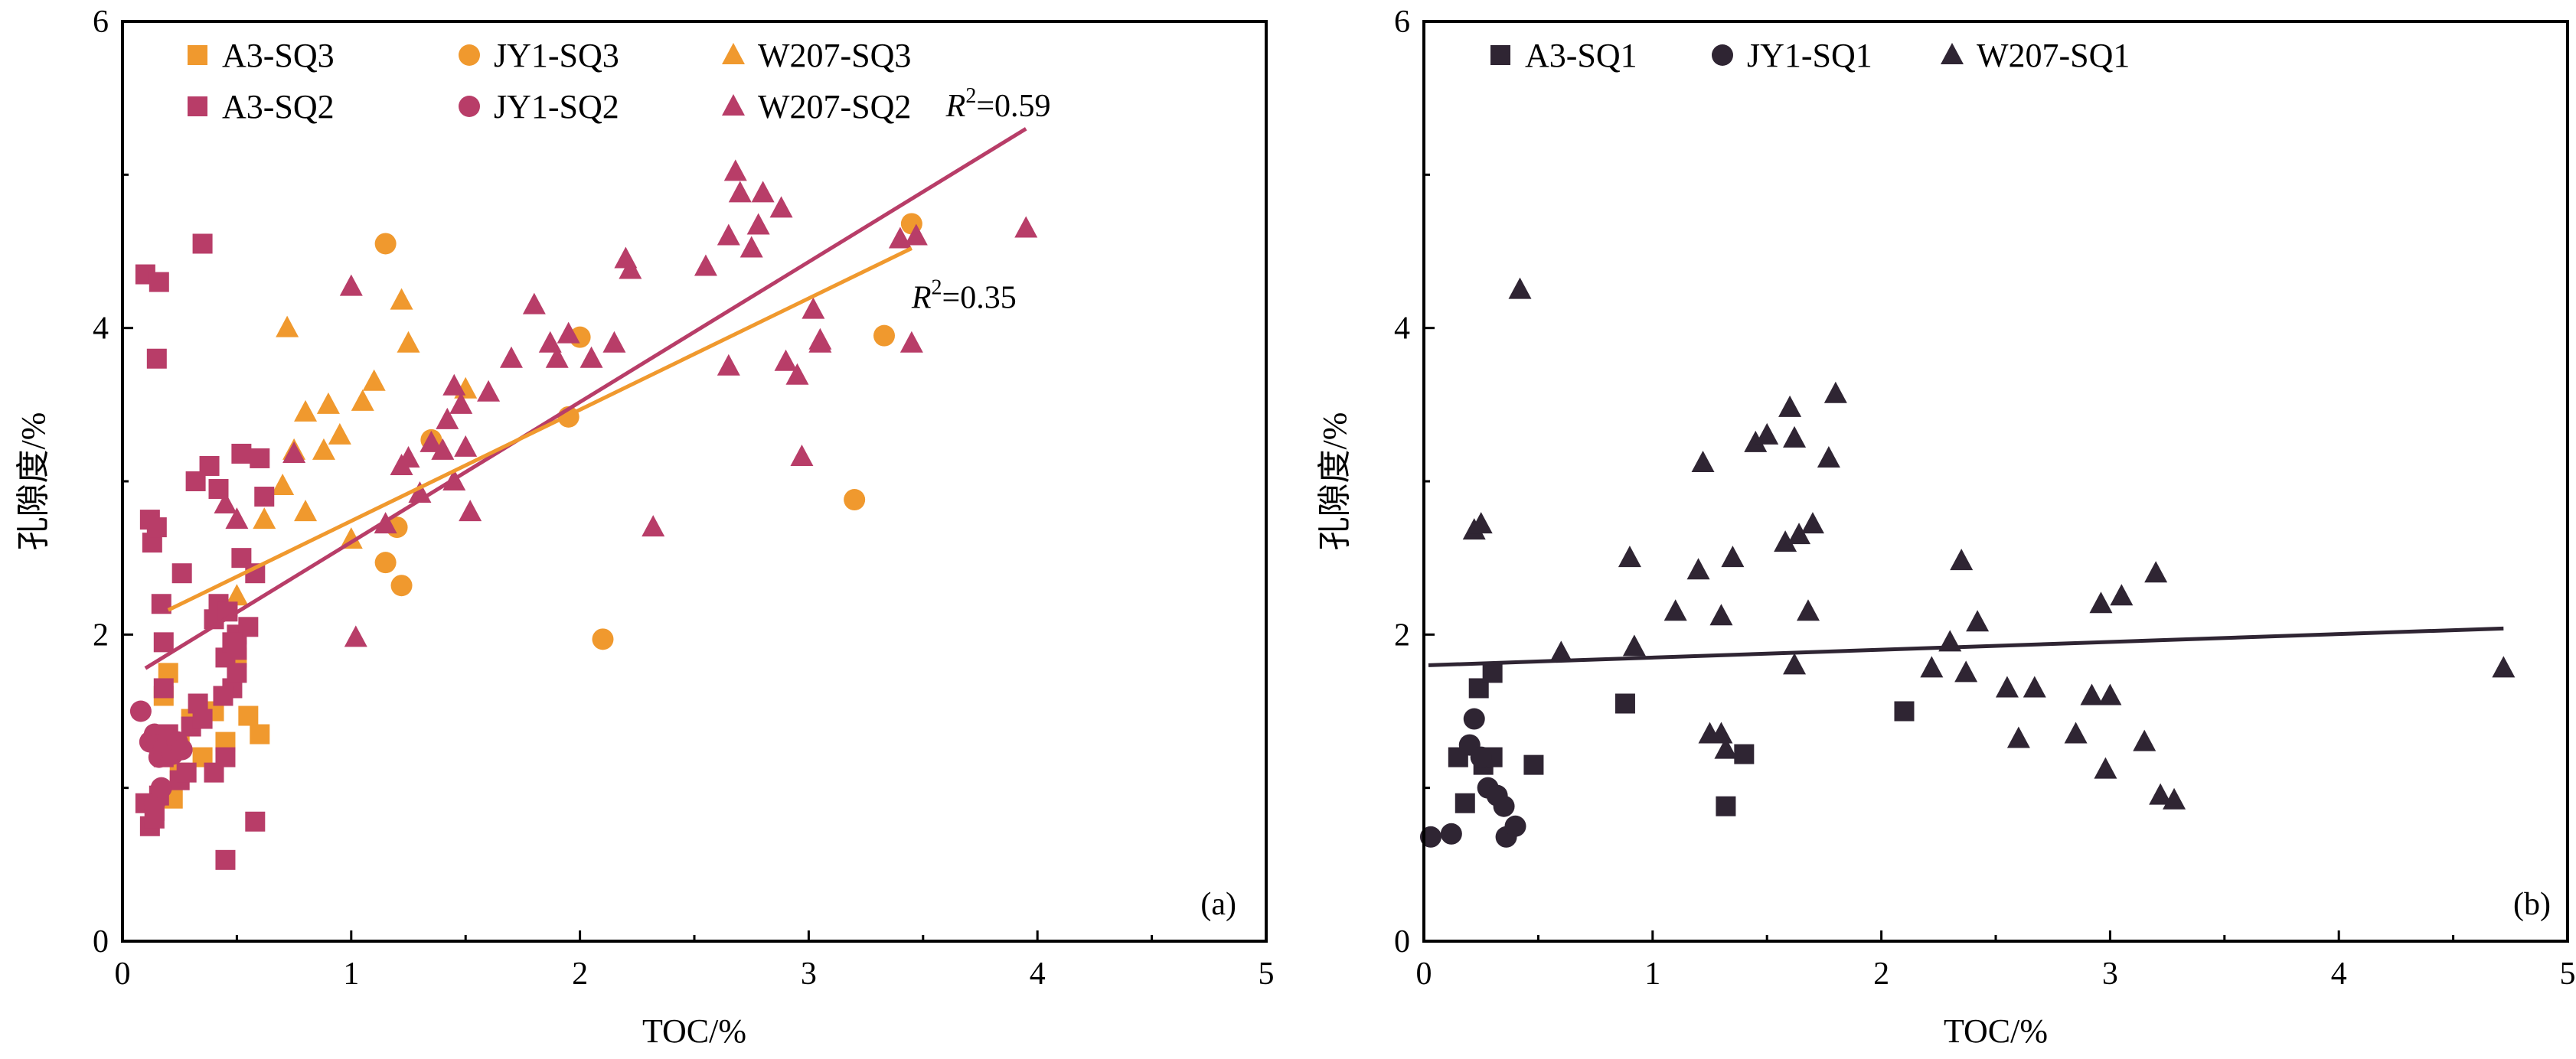  Describe the element at coordinates (835, 55) in the screenshot. I see `legend-label: W207-SQ3` at that location.